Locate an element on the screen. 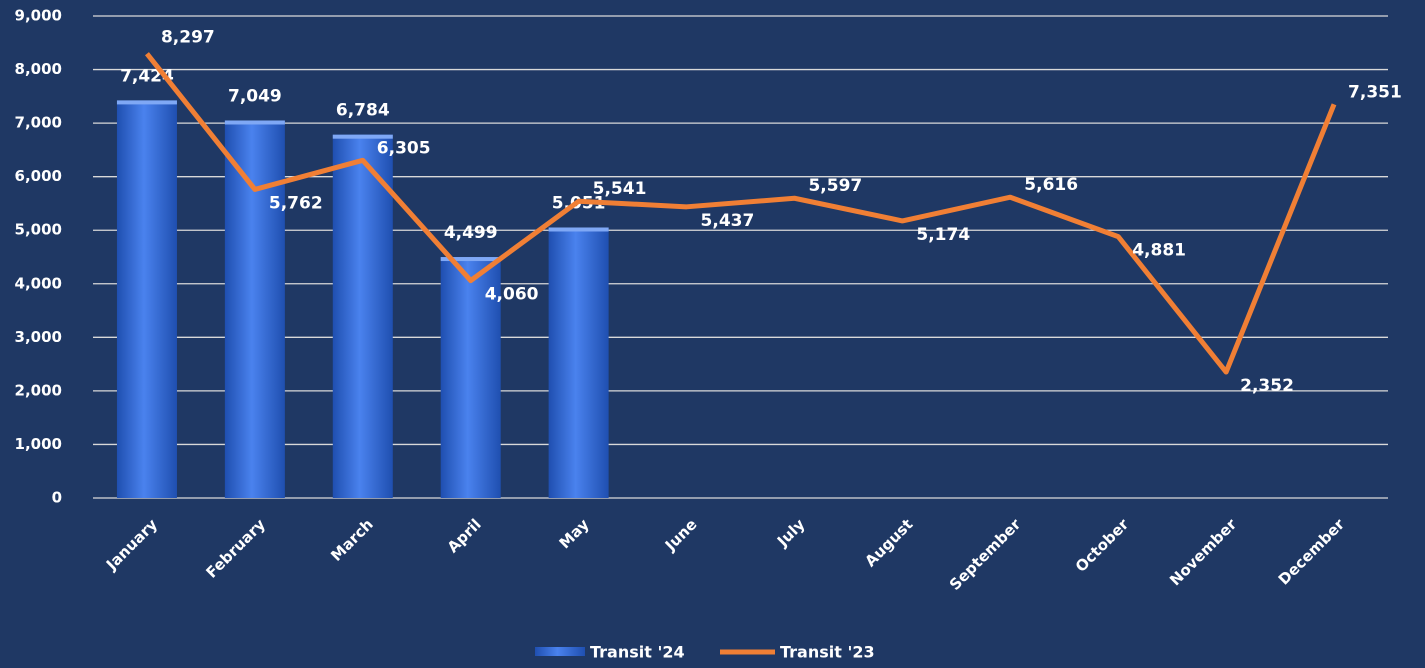  line-label: 7,351 is located at coordinates (1375, 92).